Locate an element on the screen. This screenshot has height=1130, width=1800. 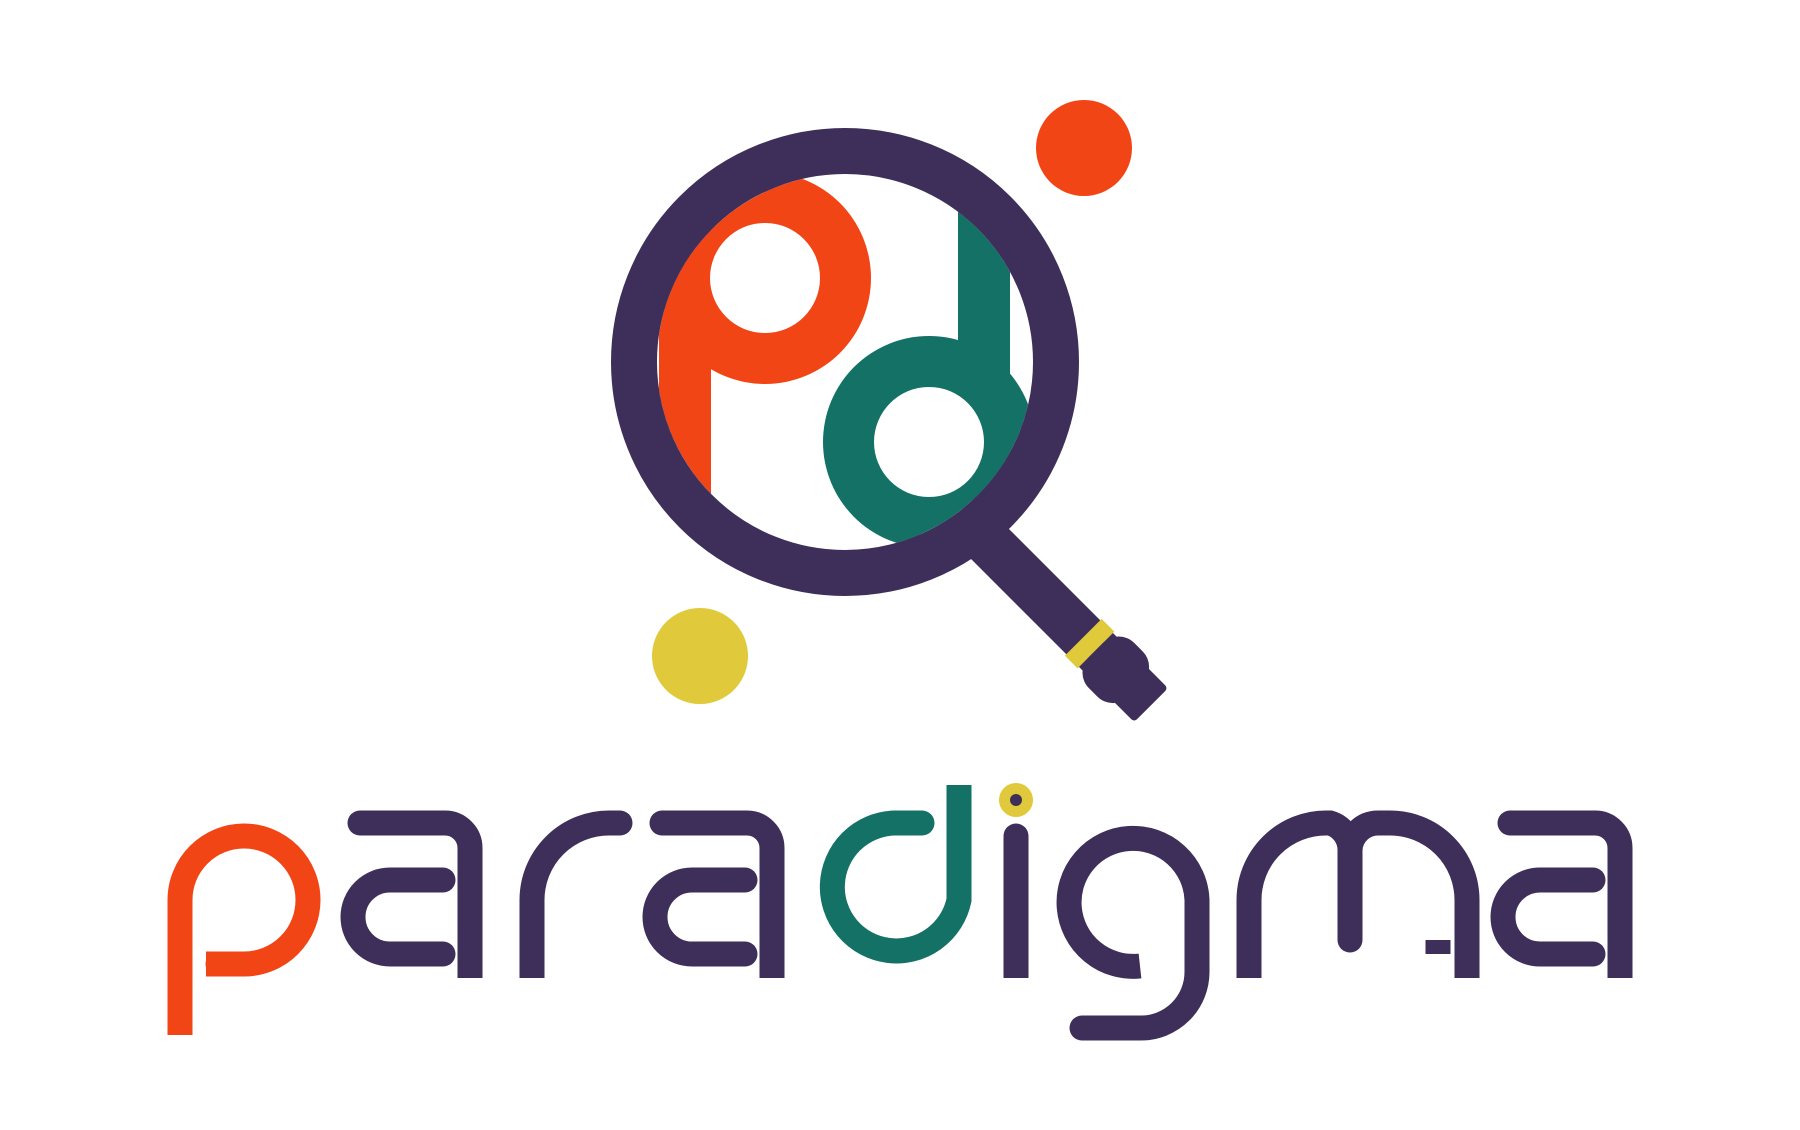
letter-p is located at coordinates (244, 929).